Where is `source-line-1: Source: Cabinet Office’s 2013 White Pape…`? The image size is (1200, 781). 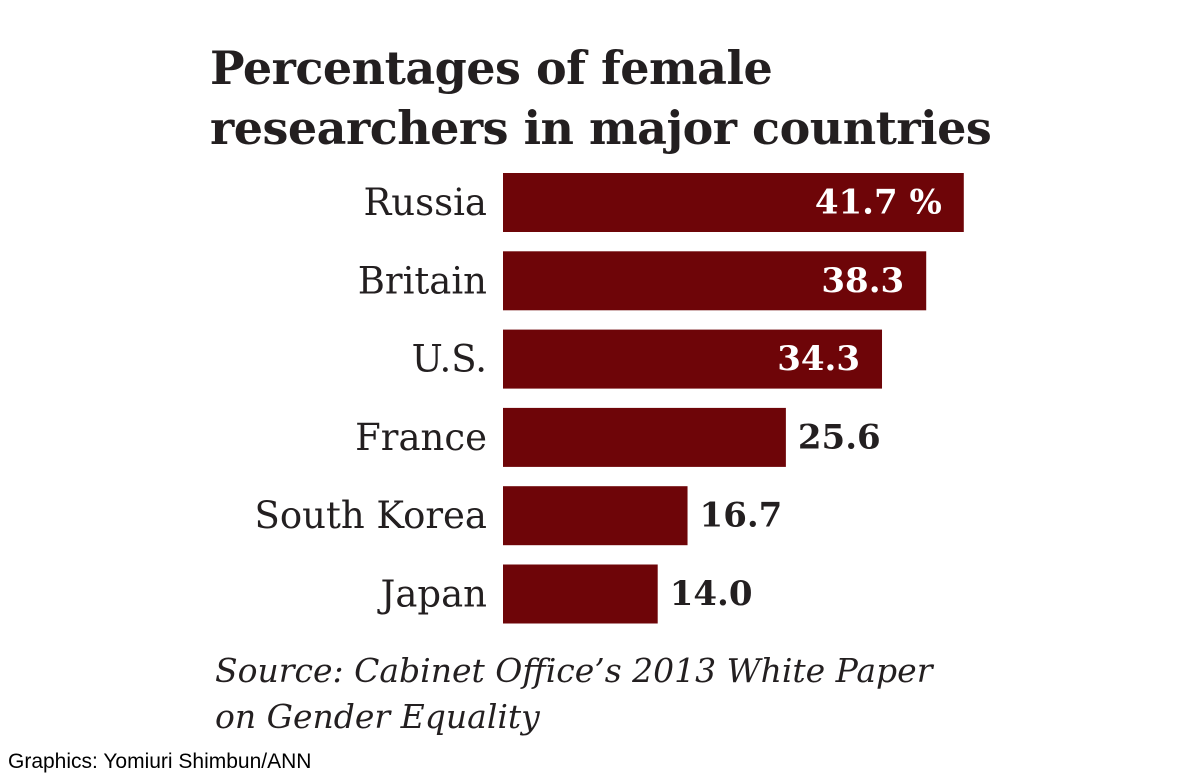
source-line-1: Source: Cabinet Office’s 2013 White Pape… is located at coordinates (574, 670).